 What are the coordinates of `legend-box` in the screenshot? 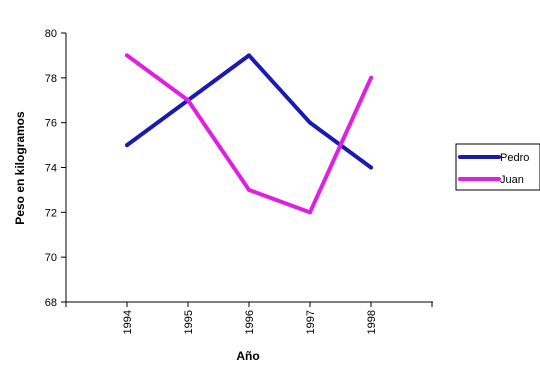 It's located at (497, 167).